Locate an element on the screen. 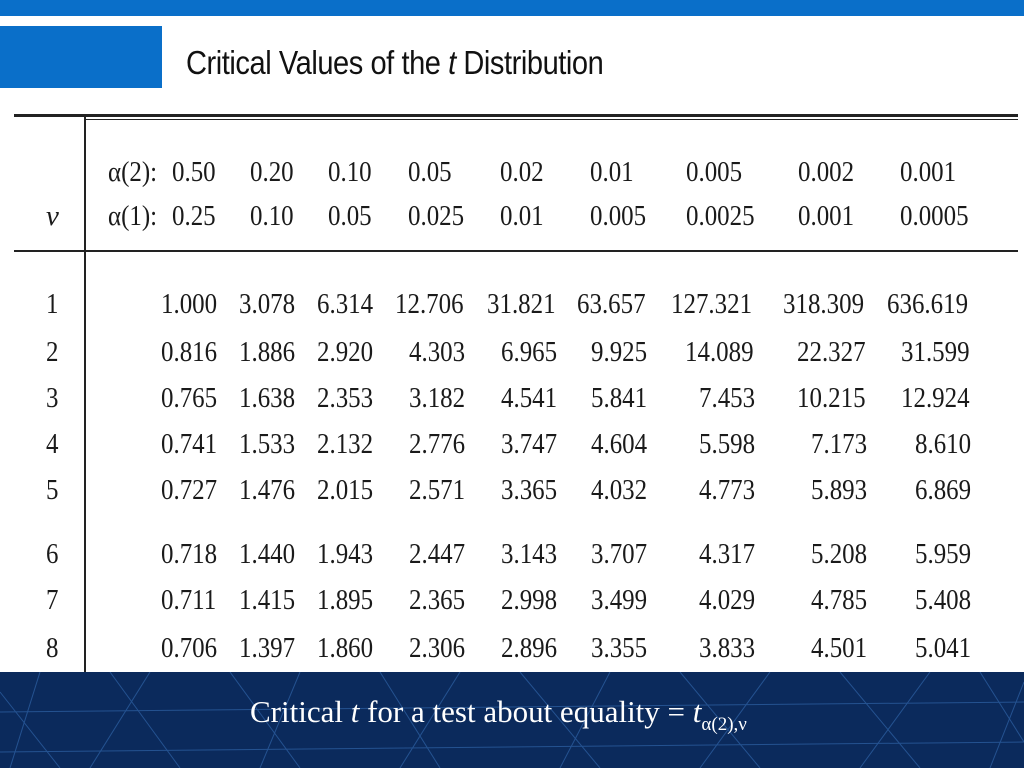  alpha1-value: 0.10 is located at coordinates (272, 216).